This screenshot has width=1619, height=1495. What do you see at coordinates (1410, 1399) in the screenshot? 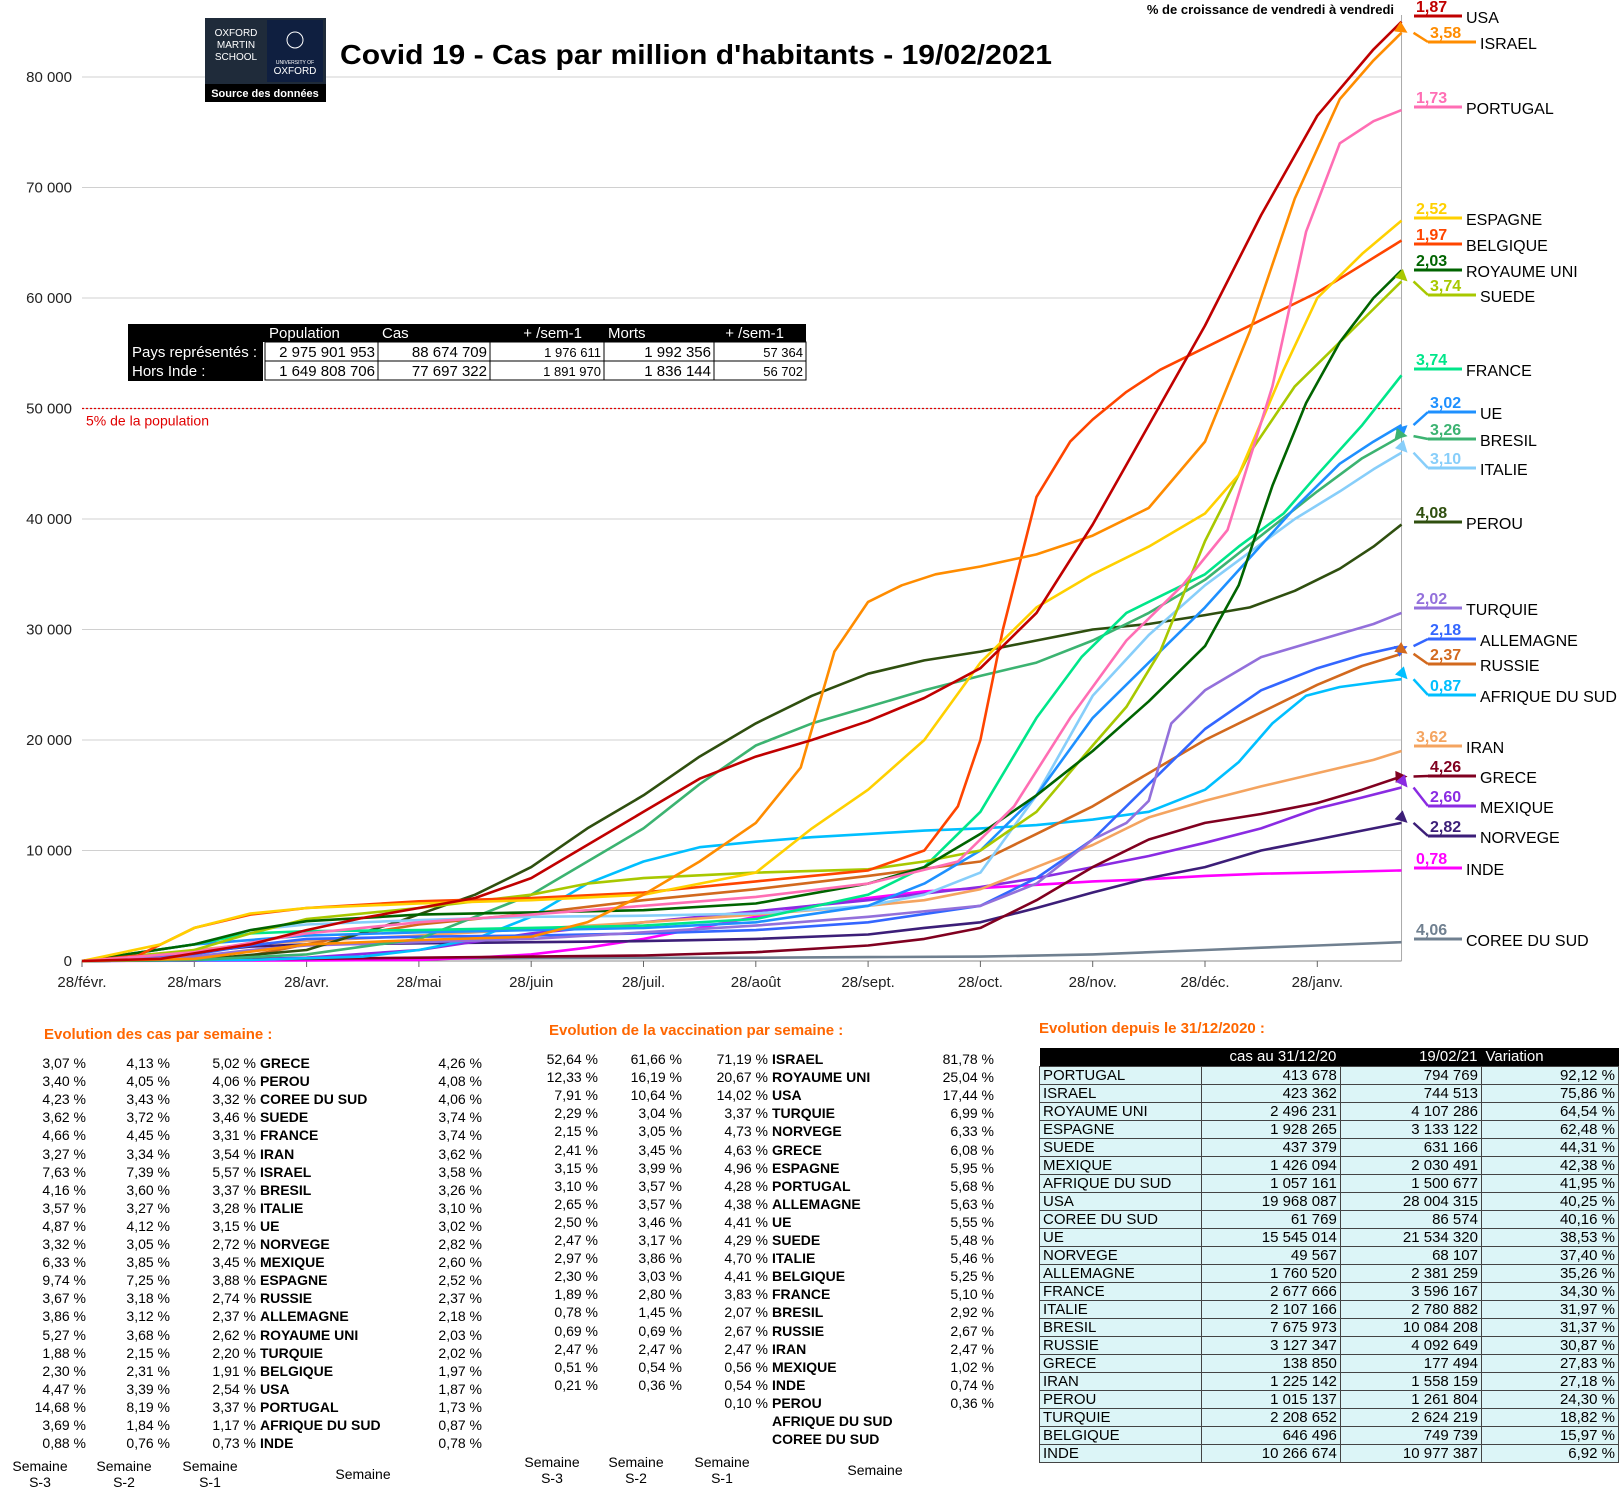
I see `evolution-value: 1 261 804` at bounding box center [1410, 1399].